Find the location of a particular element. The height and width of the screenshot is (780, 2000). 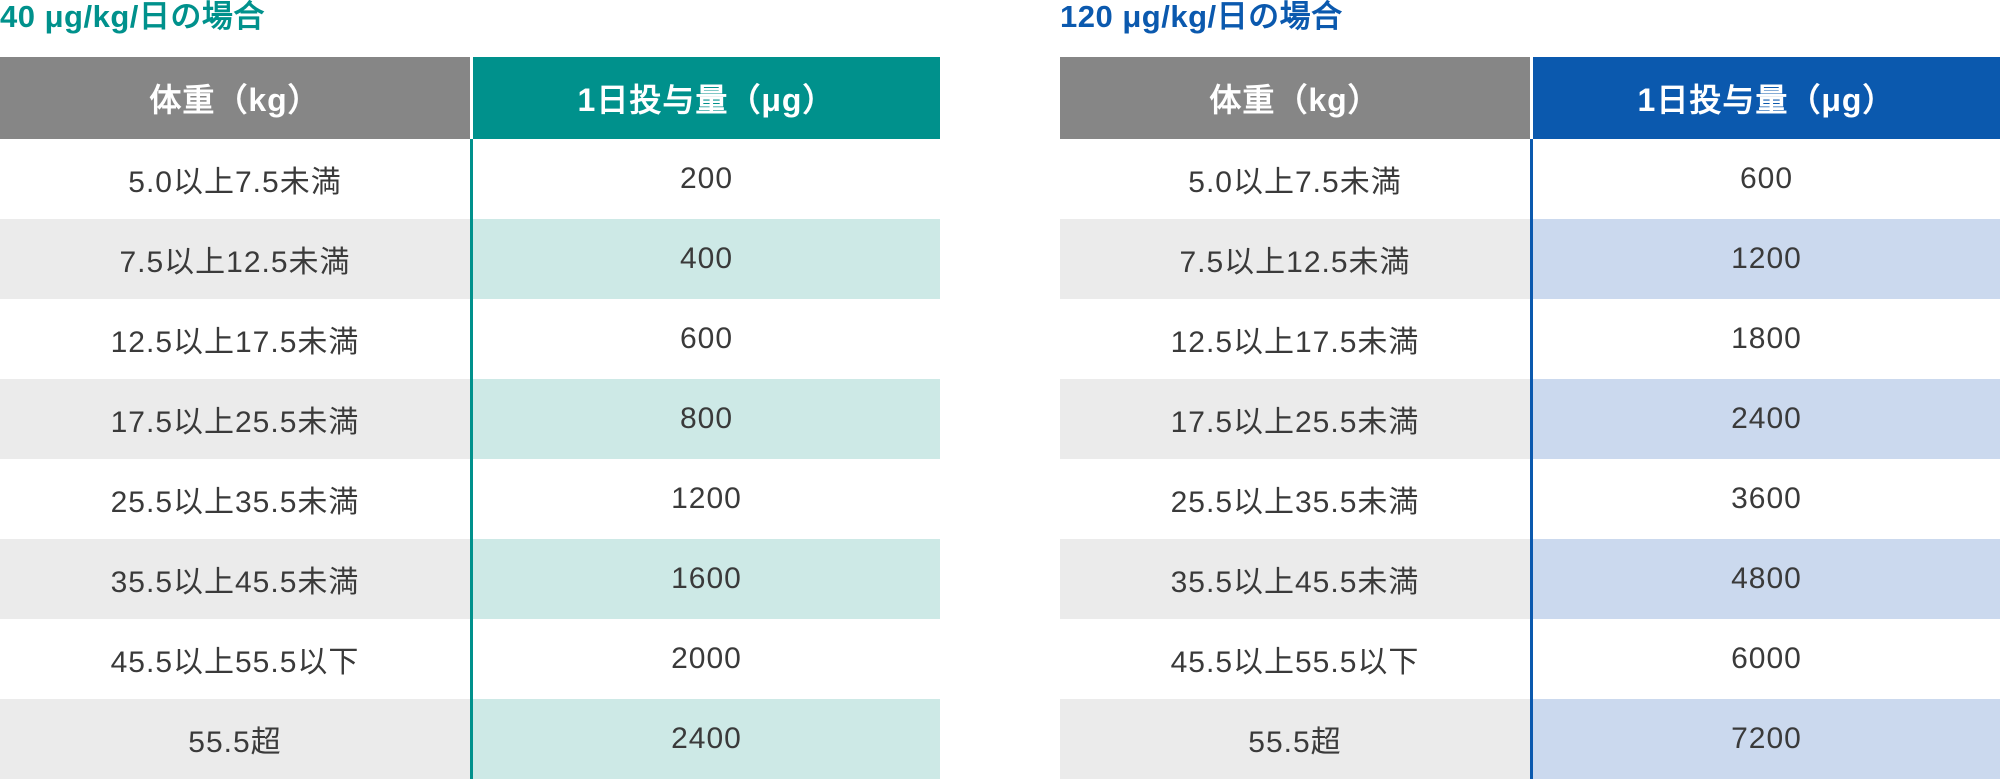

dose-cell: 6000 is located at coordinates (1765, 659).